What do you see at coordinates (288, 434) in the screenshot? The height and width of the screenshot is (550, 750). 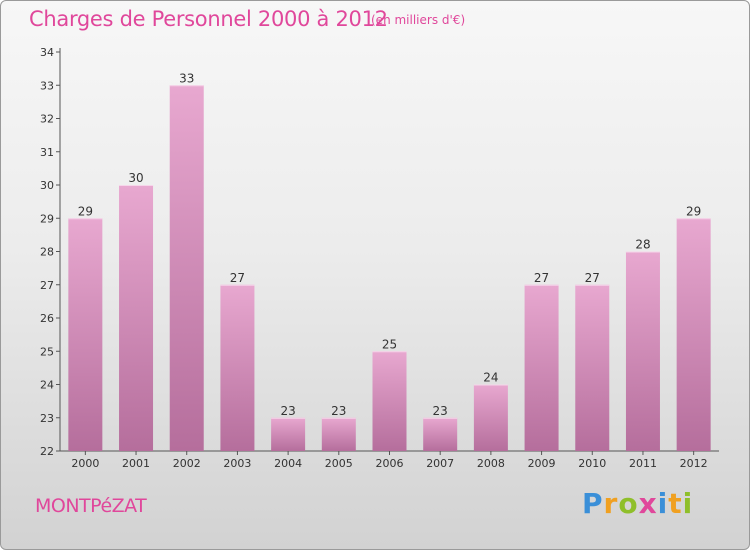 I see `bar-2004` at bounding box center [288, 434].